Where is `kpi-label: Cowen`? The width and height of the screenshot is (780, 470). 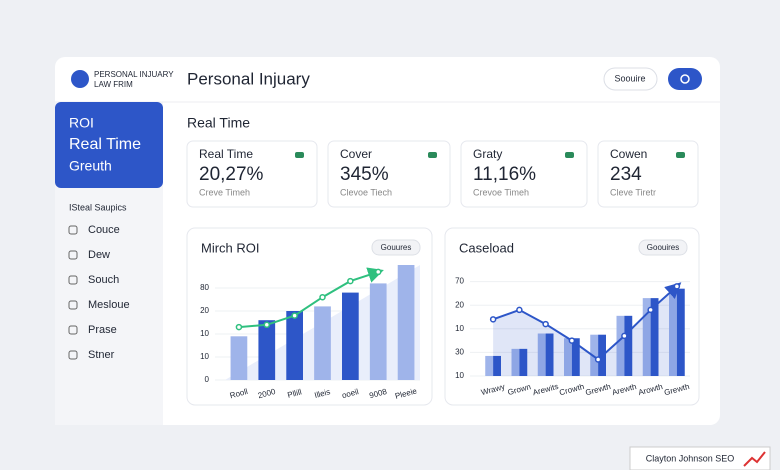
kpi-label: Cowen is located at coordinates (628, 154).